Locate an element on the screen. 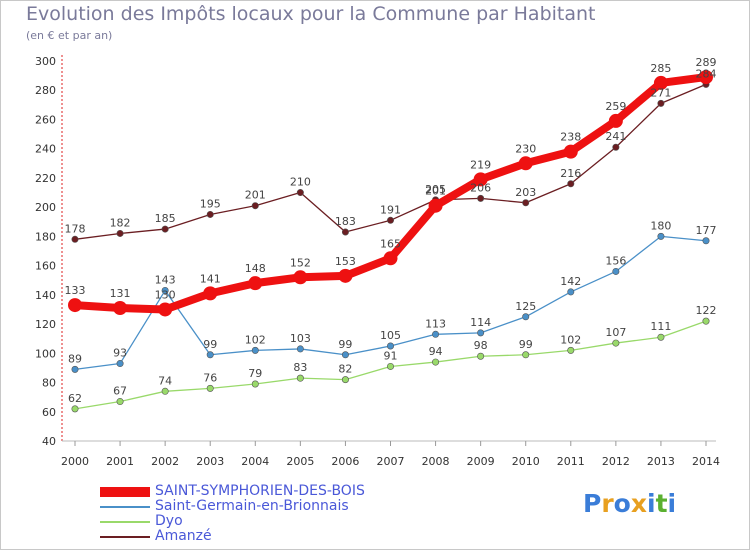 This screenshot has width=750, height=550. data-label-dyo: 82 is located at coordinates (345, 369).